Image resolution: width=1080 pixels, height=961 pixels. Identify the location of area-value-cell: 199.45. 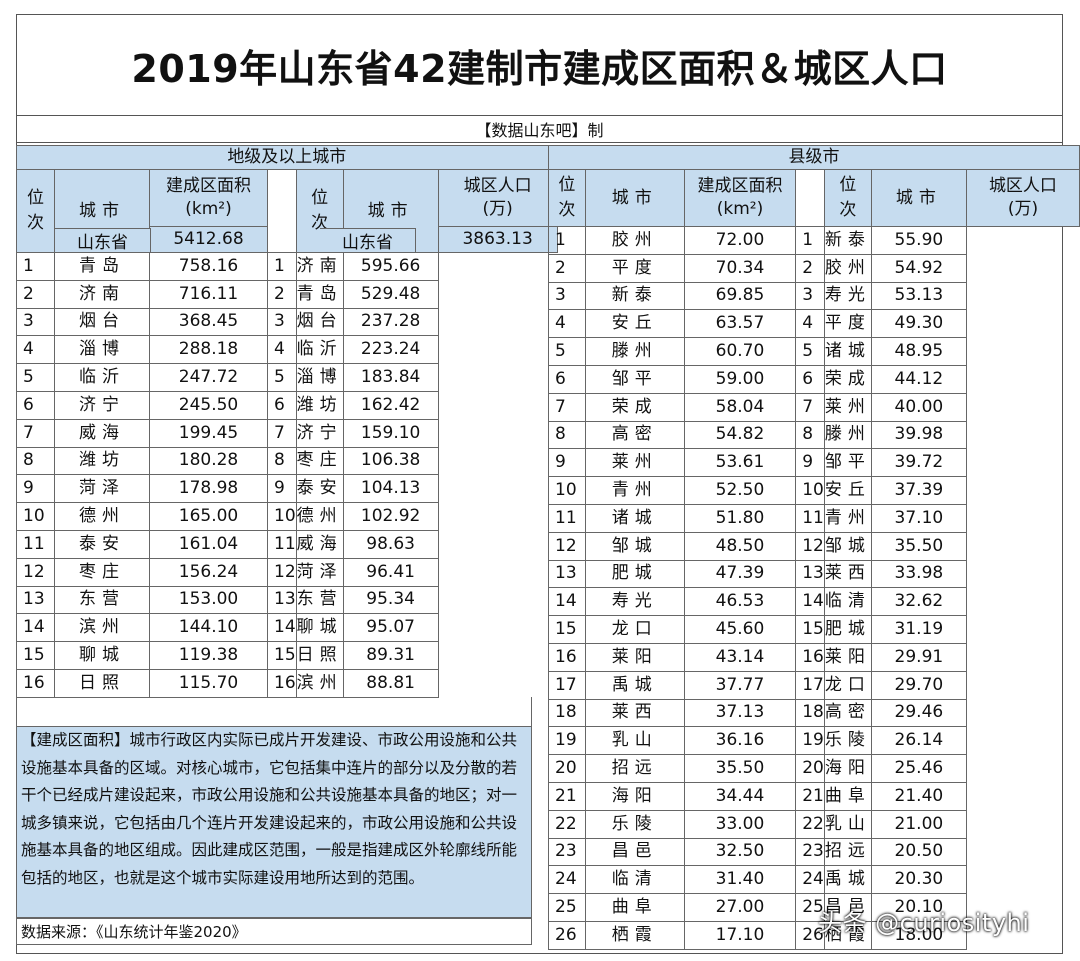
(208, 433).